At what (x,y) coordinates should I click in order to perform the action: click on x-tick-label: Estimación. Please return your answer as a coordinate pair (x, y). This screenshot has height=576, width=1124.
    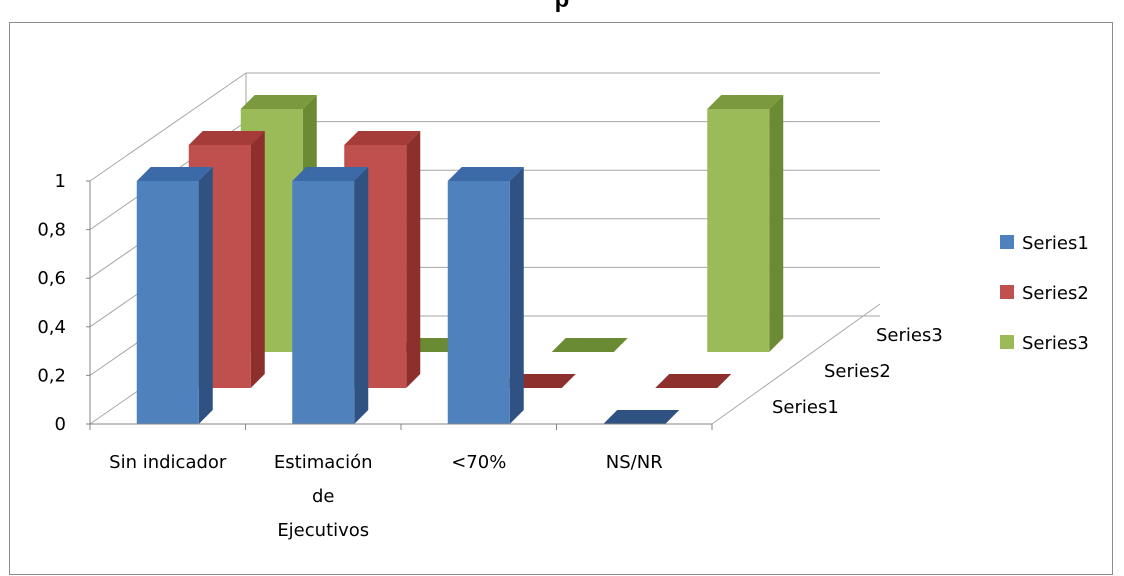
    Looking at the image, I should click on (323, 462).